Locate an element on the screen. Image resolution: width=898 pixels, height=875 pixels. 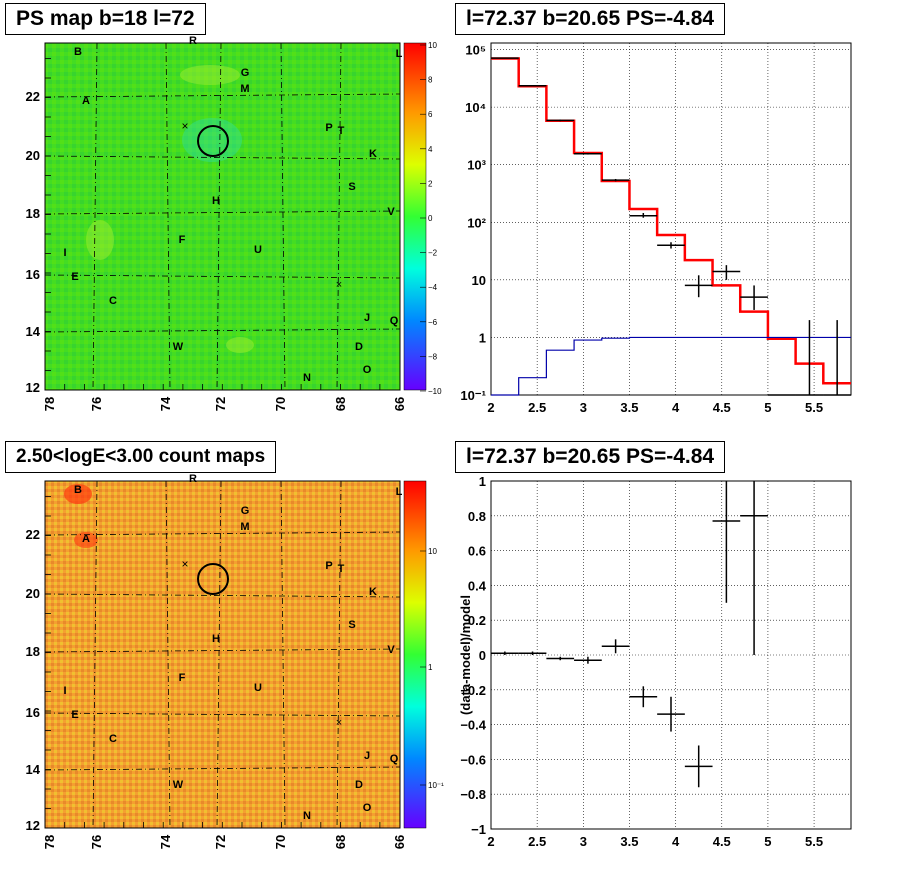
spectrum-y-tick-label: 1 is located at coordinates (482, 337).